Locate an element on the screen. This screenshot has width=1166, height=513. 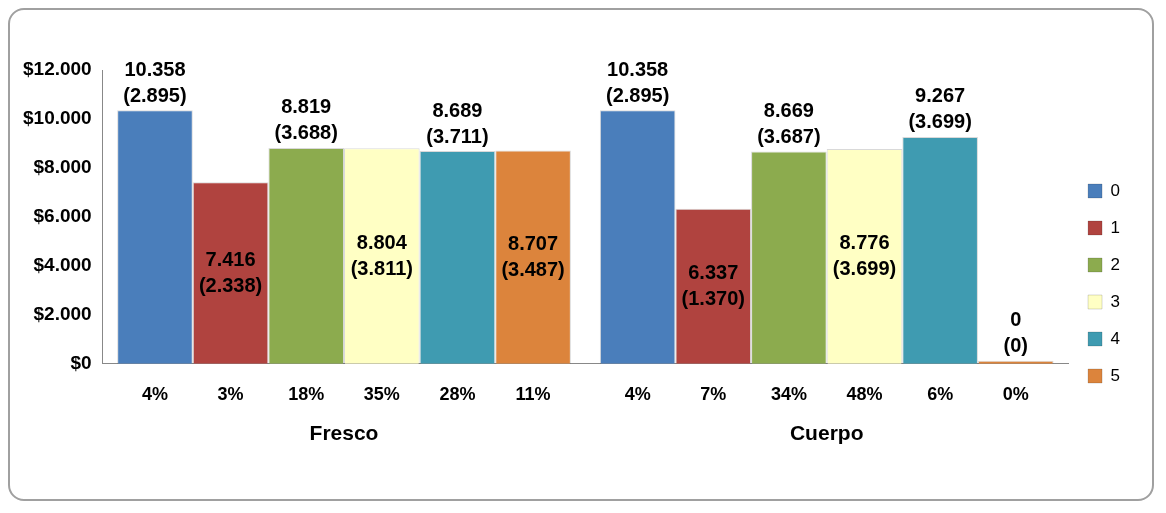
y-tick-label: $0 is located at coordinates (81, 363).